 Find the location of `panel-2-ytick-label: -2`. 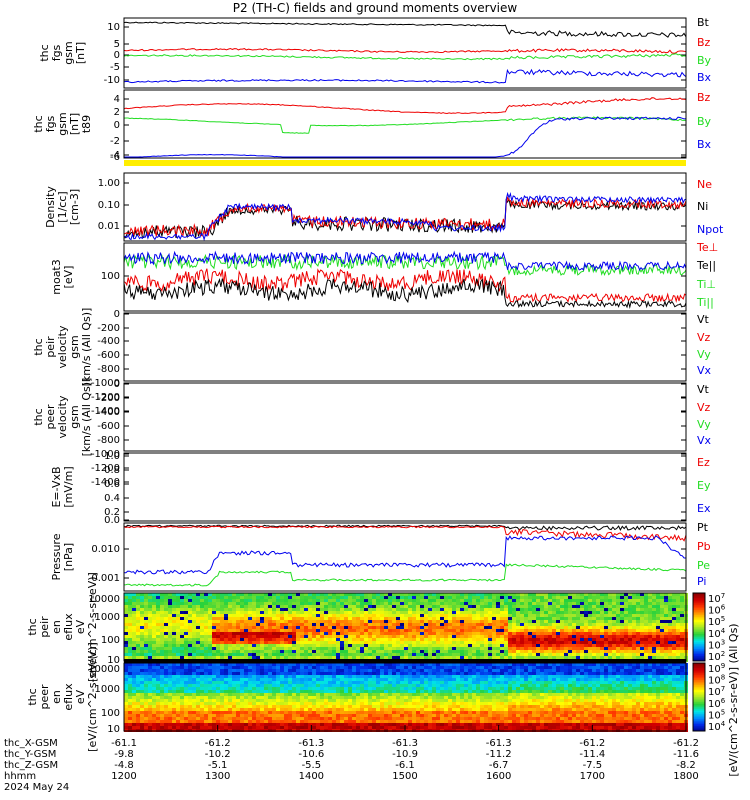

panel-2-ytick-label: -2 is located at coordinates (115, 141).